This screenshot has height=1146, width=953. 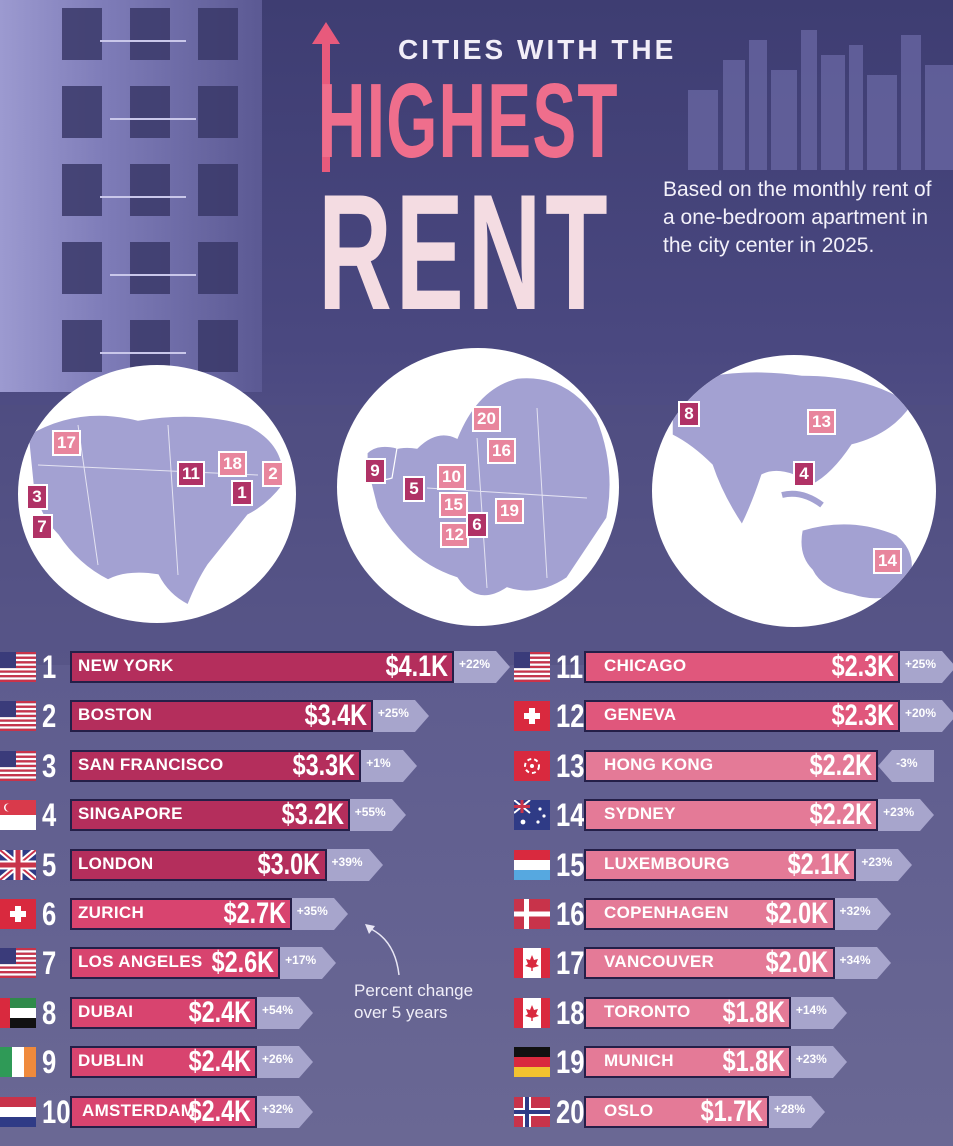 I want to click on change-label: +23%, so click(x=877, y=861).